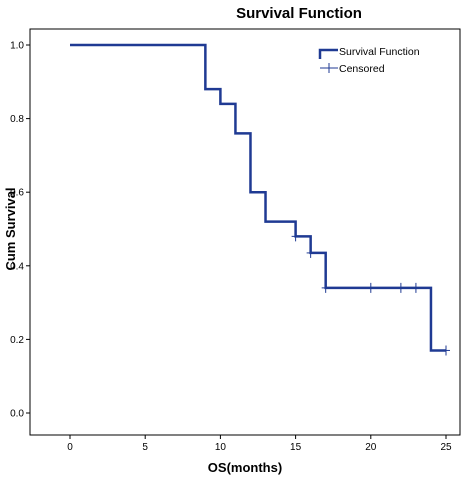 This screenshot has width=474, height=481. I want to click on y-tick-label: 0.8, so click(17, 119).